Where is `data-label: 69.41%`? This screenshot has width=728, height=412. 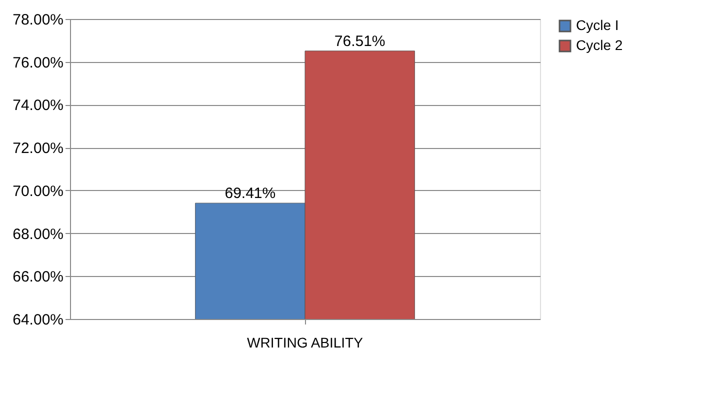 data-label: 69.41% is located at coordinates (250, 193).